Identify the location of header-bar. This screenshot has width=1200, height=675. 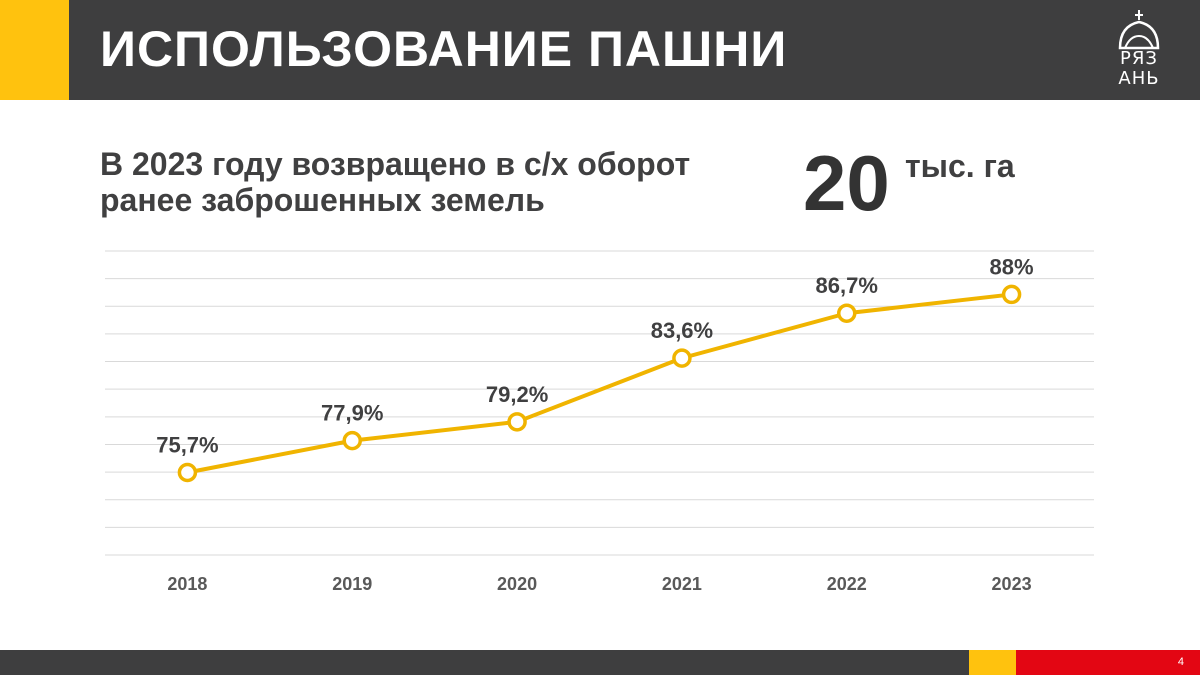
(600, 50).